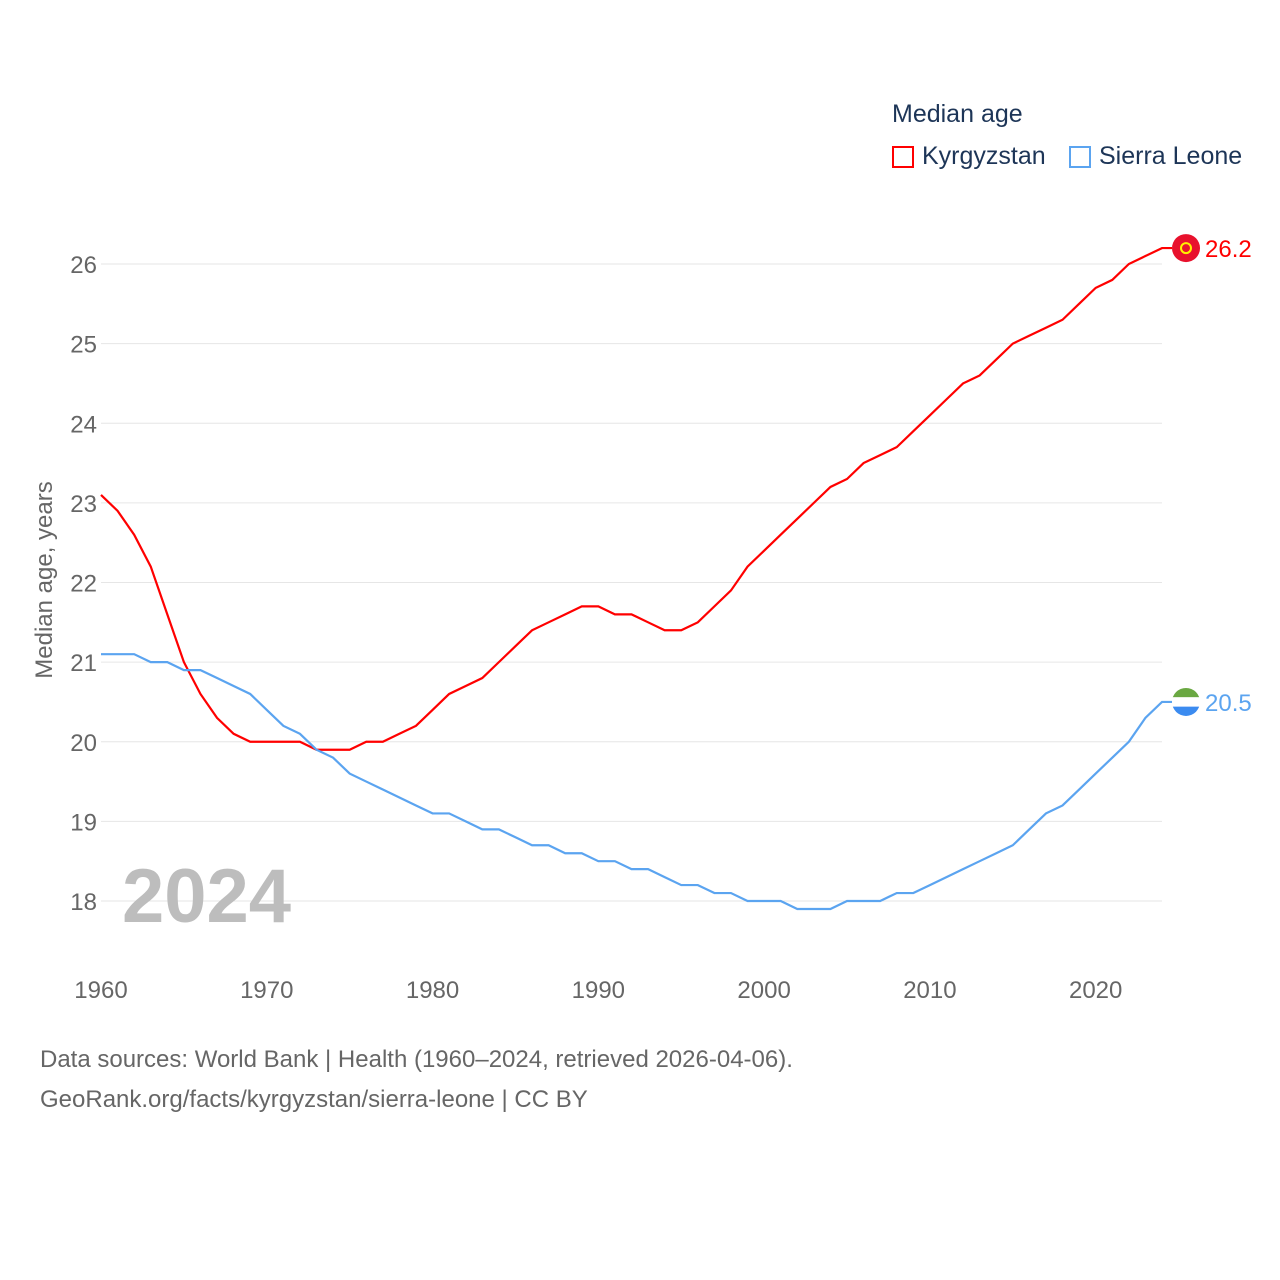  I want to click on flag-sun-icon, so click(1186, 248).